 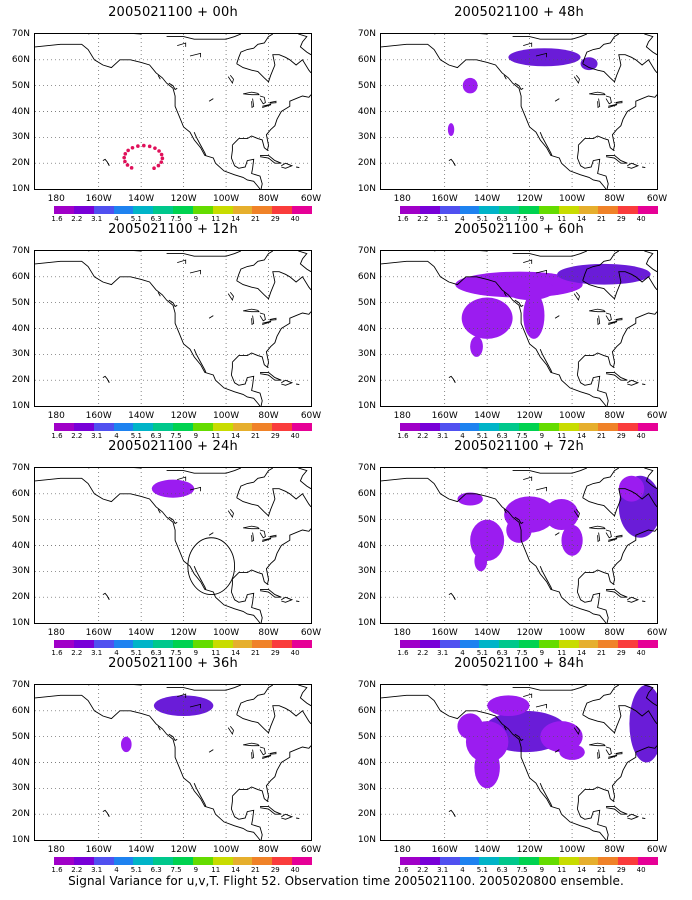 What do you see at coordinates (519, 12) in the screenshot?
I see `panel-title: 2005021100 + 48h` at bounding box center [519, 12].